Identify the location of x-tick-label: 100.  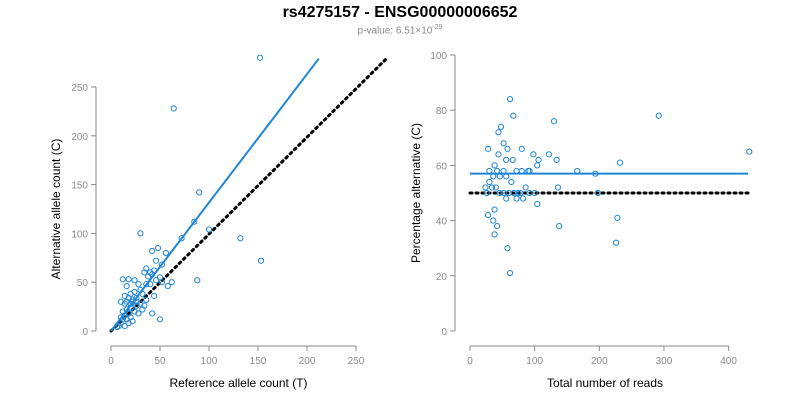
(209, 361).